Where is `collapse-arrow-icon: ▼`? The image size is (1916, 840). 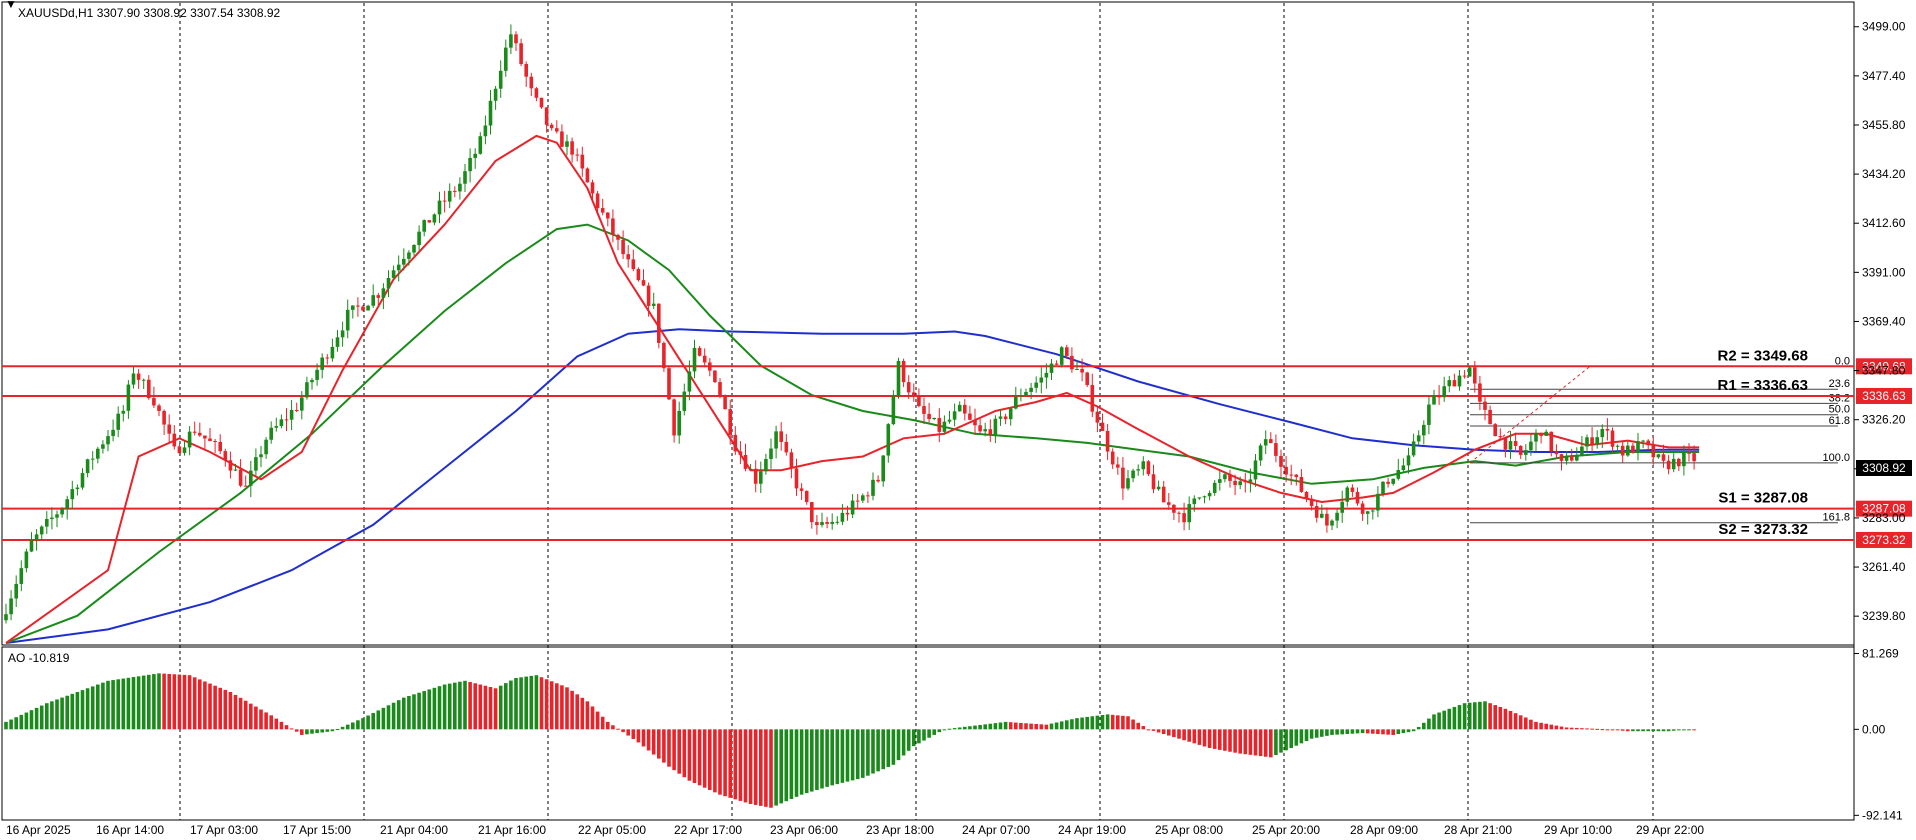 collapse-arrow-icon: ▼ is located at coordinates (11, 5).